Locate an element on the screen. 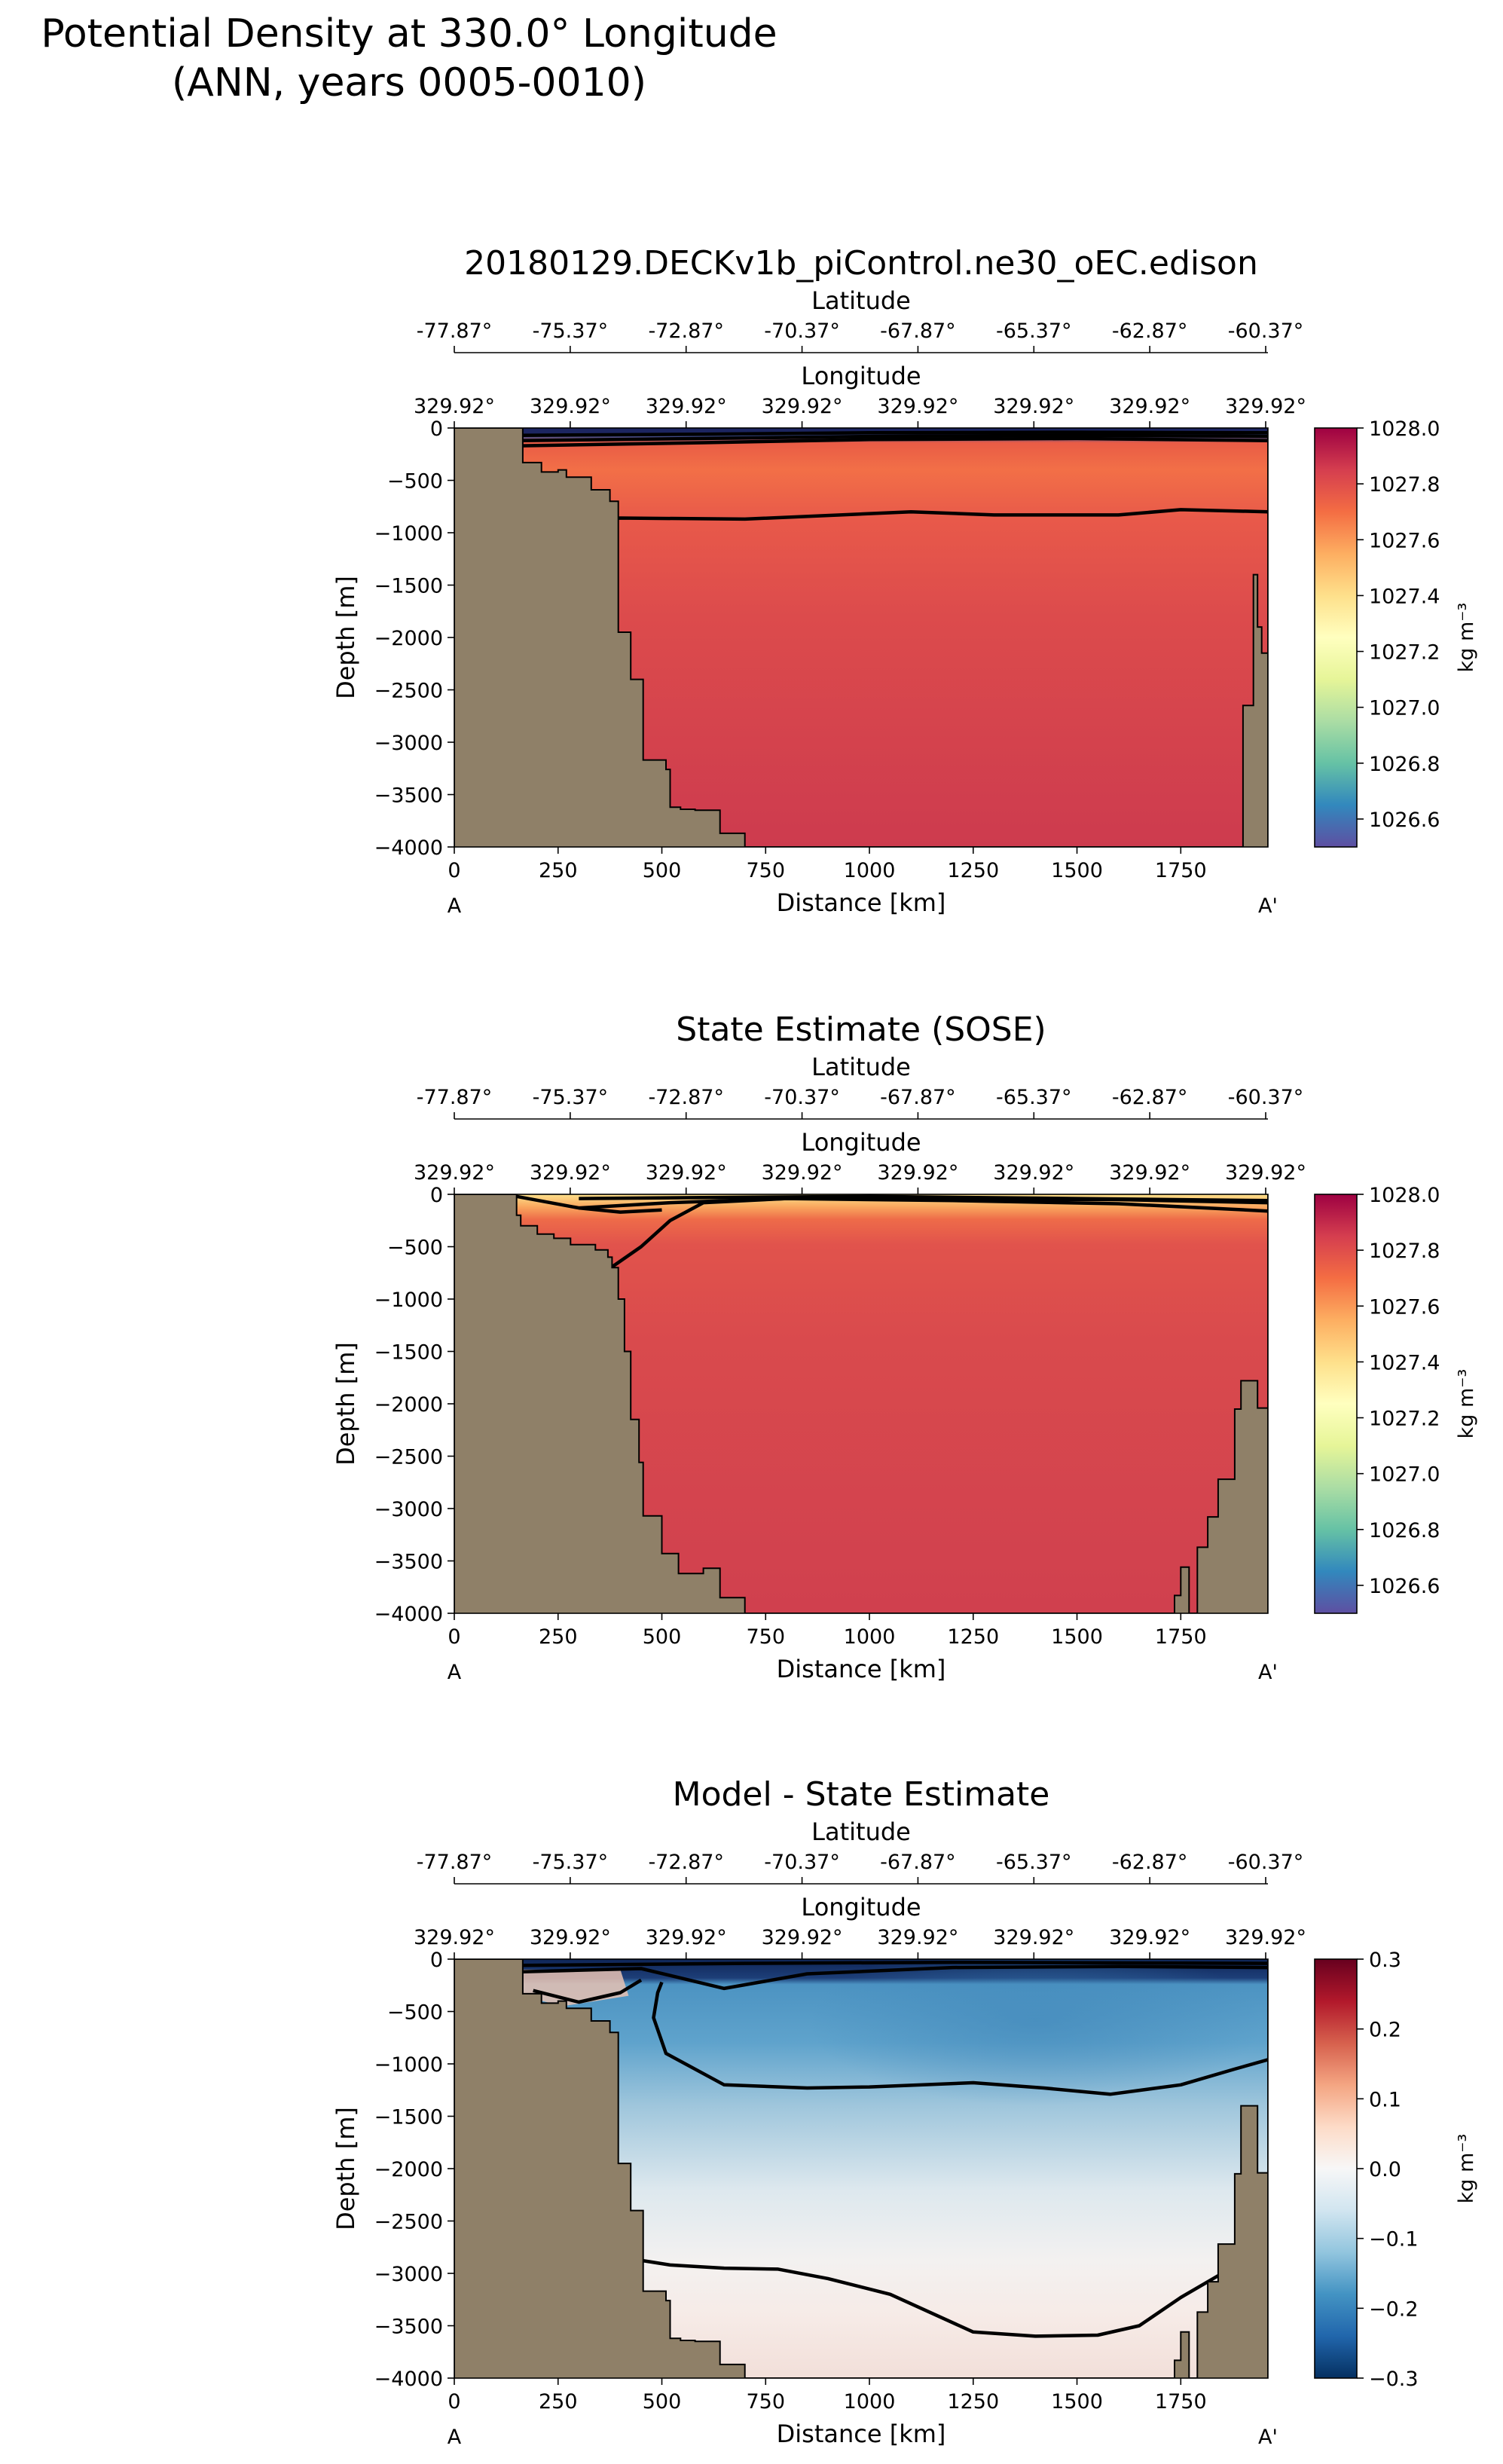 Image resolution: width=1503 pixels, height=2464 pixels. figure-title-line2: (ANN, years 0005-0010) is located at coordinates (409, 82).